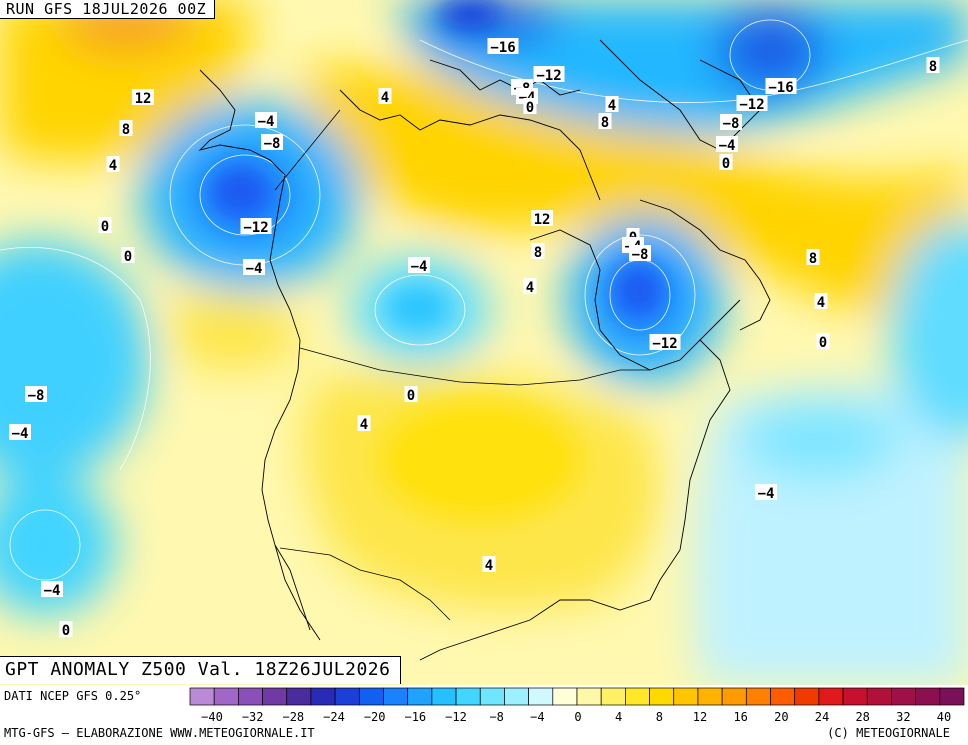 This screenshot has width=968, height=745. Describe the element at coordinates (470, 14) in the screenshot. I see `core-arctic-deep` at that location.